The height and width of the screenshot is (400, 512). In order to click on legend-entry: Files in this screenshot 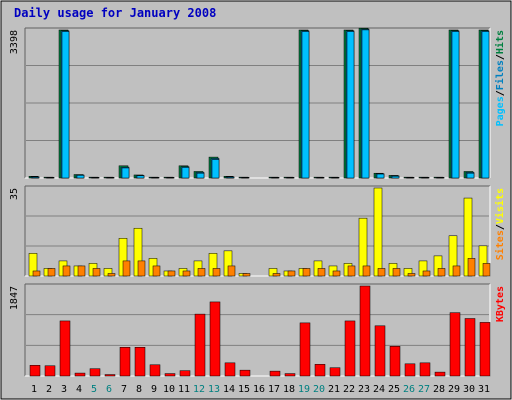, I will do `click(500, 75)`.